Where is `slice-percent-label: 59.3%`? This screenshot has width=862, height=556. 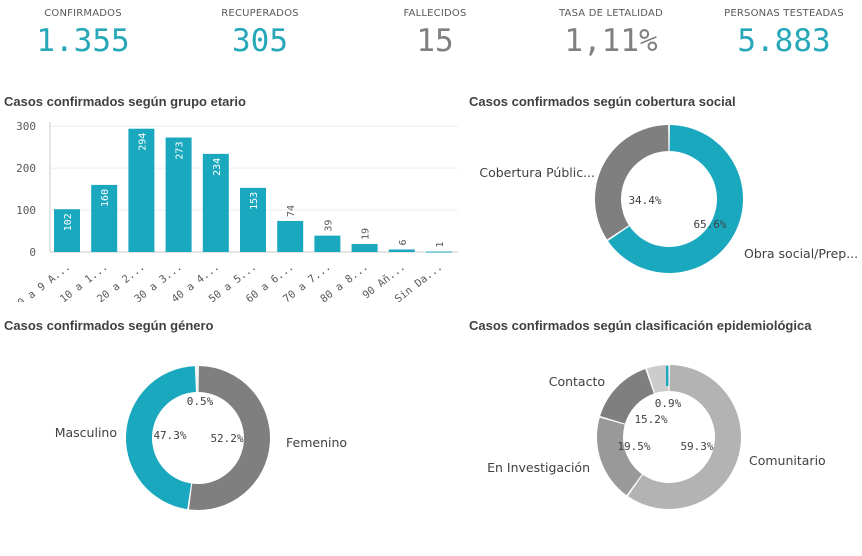
slice-percent-label: 59.3% is located at coordinates (696, 446).